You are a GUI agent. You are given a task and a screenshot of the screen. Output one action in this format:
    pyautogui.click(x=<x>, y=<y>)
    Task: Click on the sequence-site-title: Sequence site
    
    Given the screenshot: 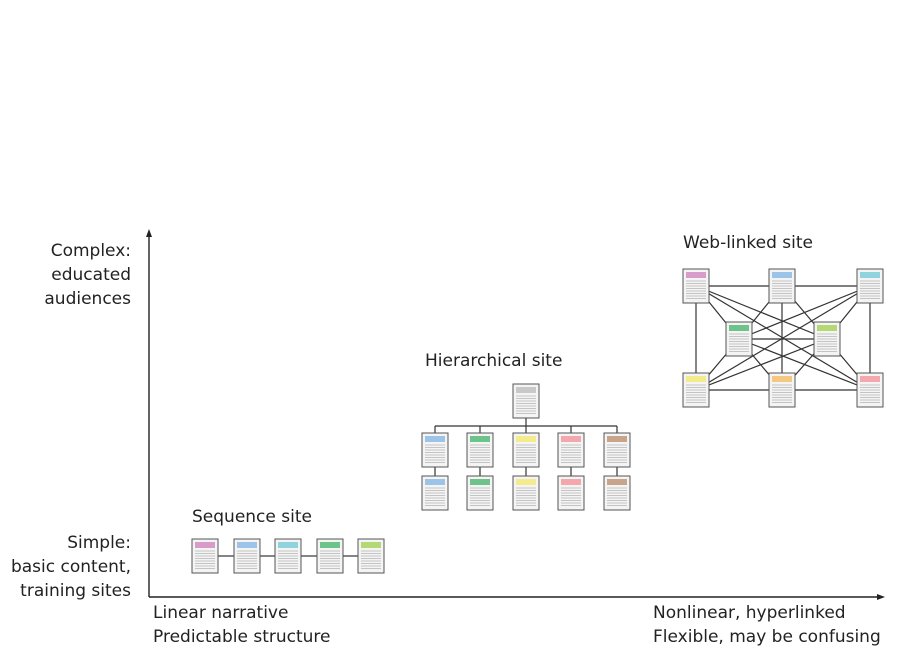 What is the action you would take?
    pyautogui.click(x=252, y=517)
    